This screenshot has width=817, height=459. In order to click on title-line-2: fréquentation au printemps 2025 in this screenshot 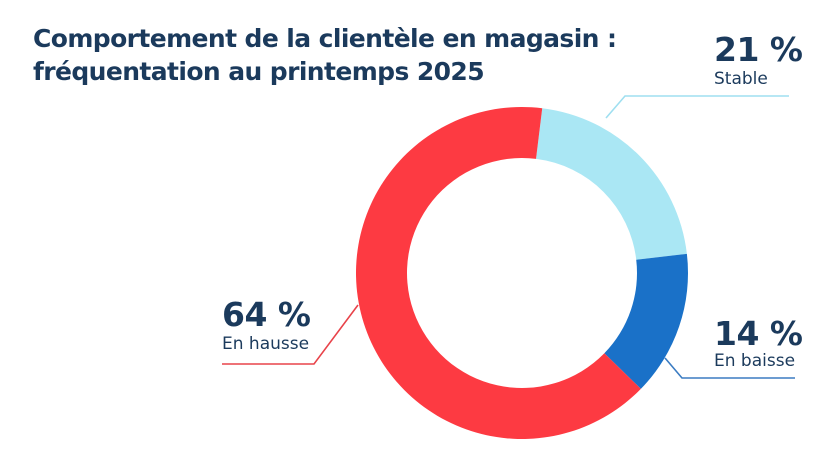, I will do `click(259, 71)`.